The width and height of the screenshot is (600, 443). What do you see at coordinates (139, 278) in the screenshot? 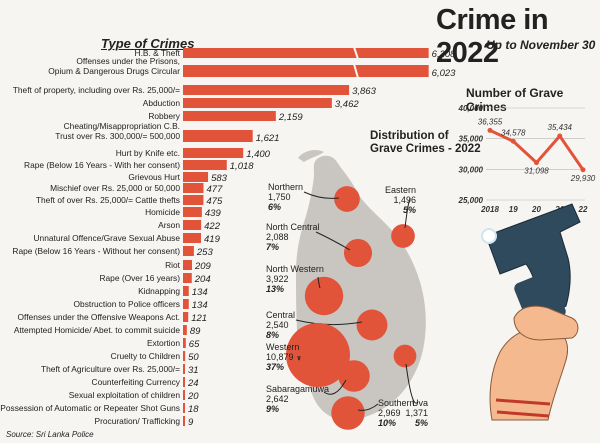
I see `crime-category-label: Rape (Over 16 years)` at bounding box center [139, 278].